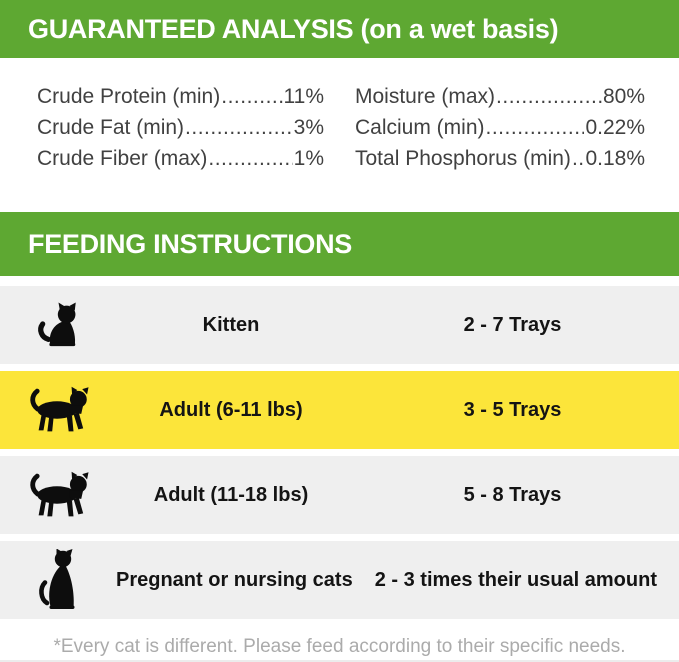  I want to click on analysis-line: Crude Fiber (max) 1%, so click(180, 159).